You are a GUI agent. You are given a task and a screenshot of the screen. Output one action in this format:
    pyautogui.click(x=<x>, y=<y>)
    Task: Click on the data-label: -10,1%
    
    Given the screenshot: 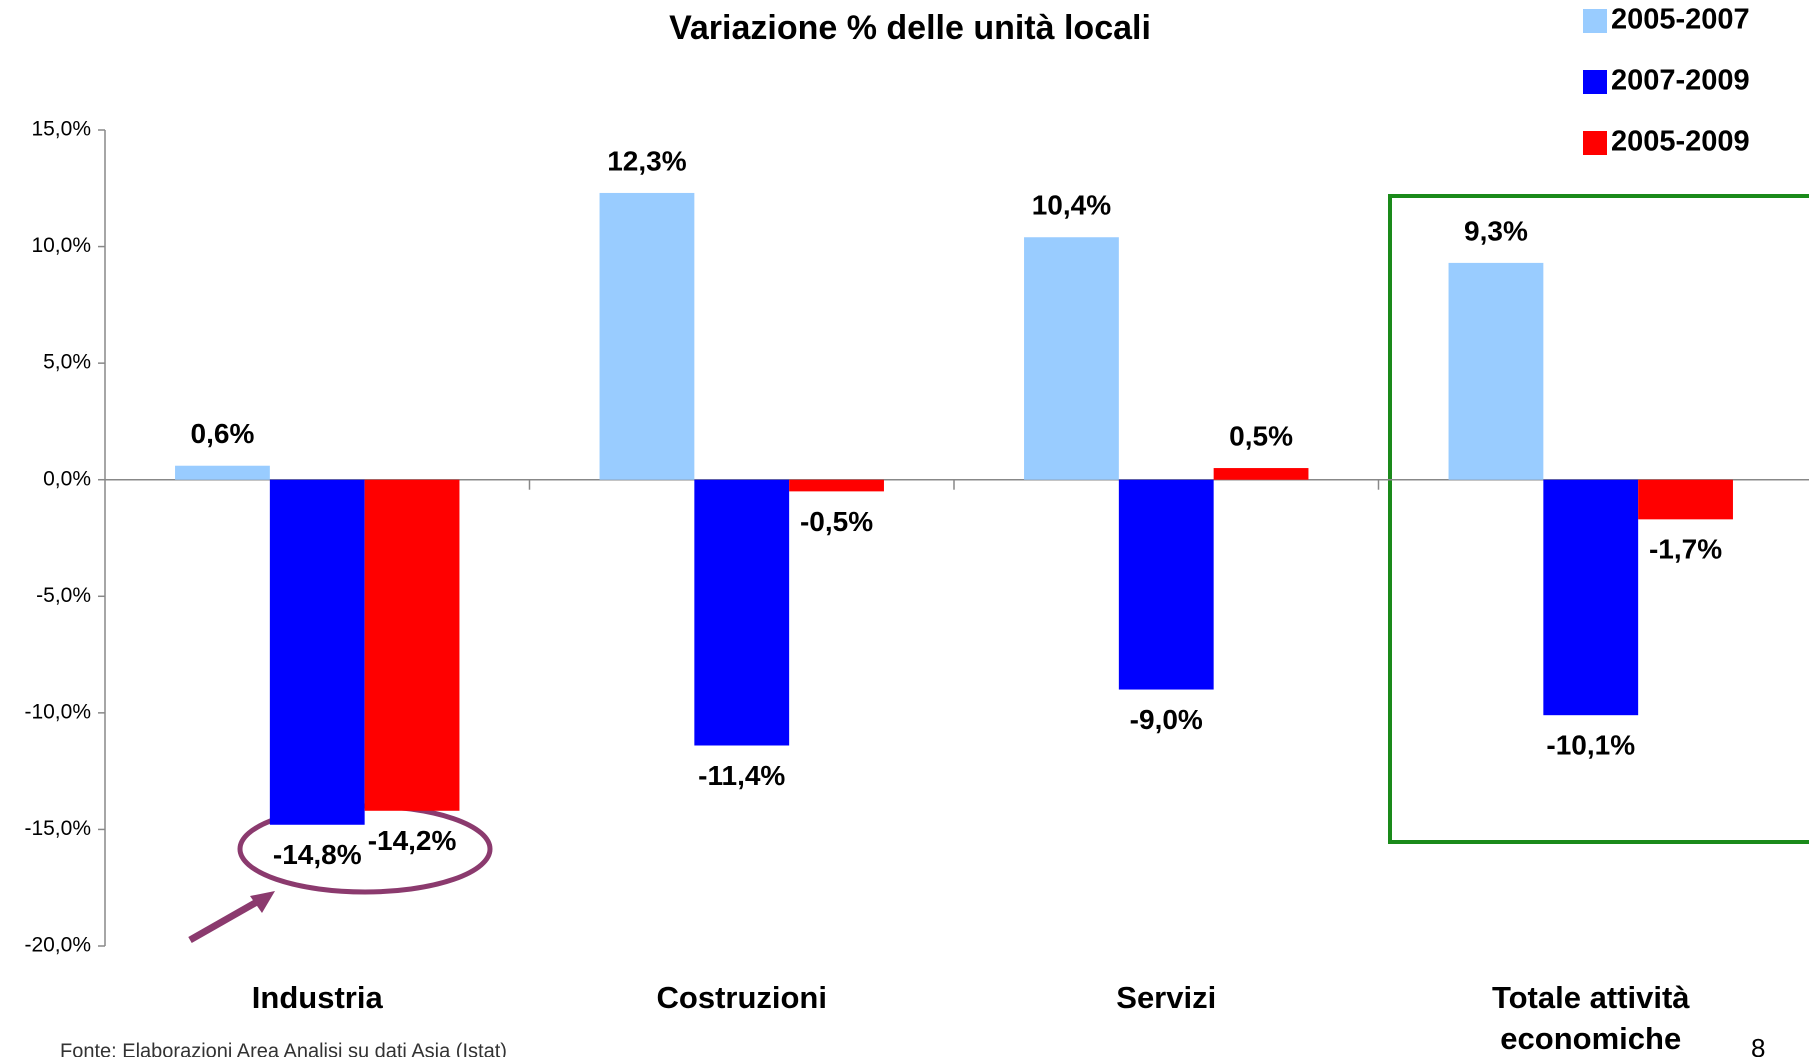 What is the action you would take?
    pyautogui.click(x=1590, y=745)
    